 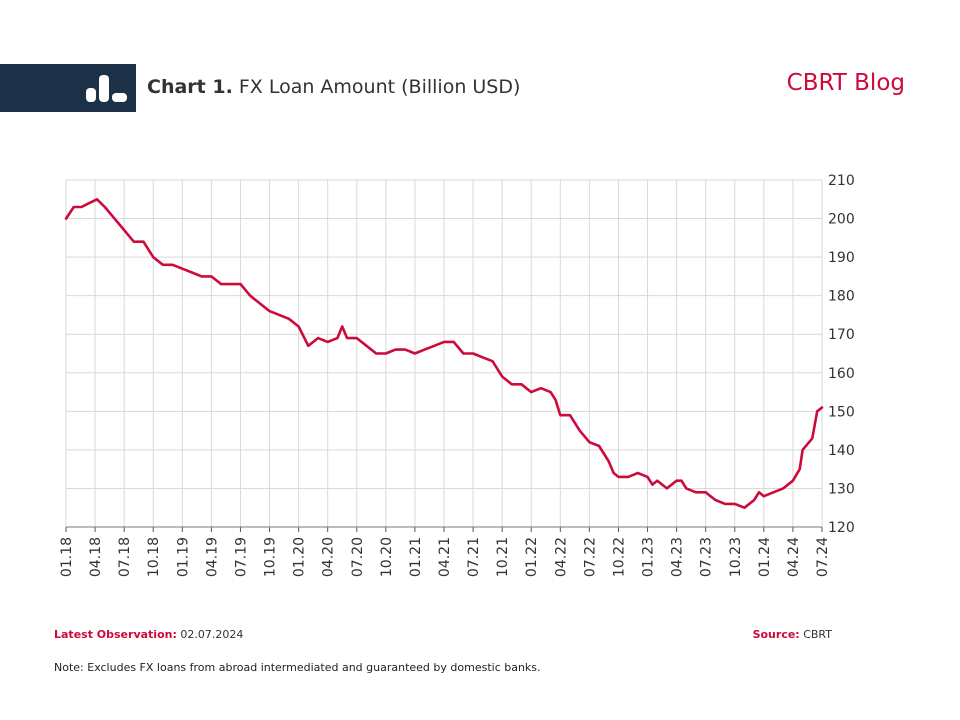 I want to click on latest-observation-value: 02.07.2024, so click(x=212, y=634).